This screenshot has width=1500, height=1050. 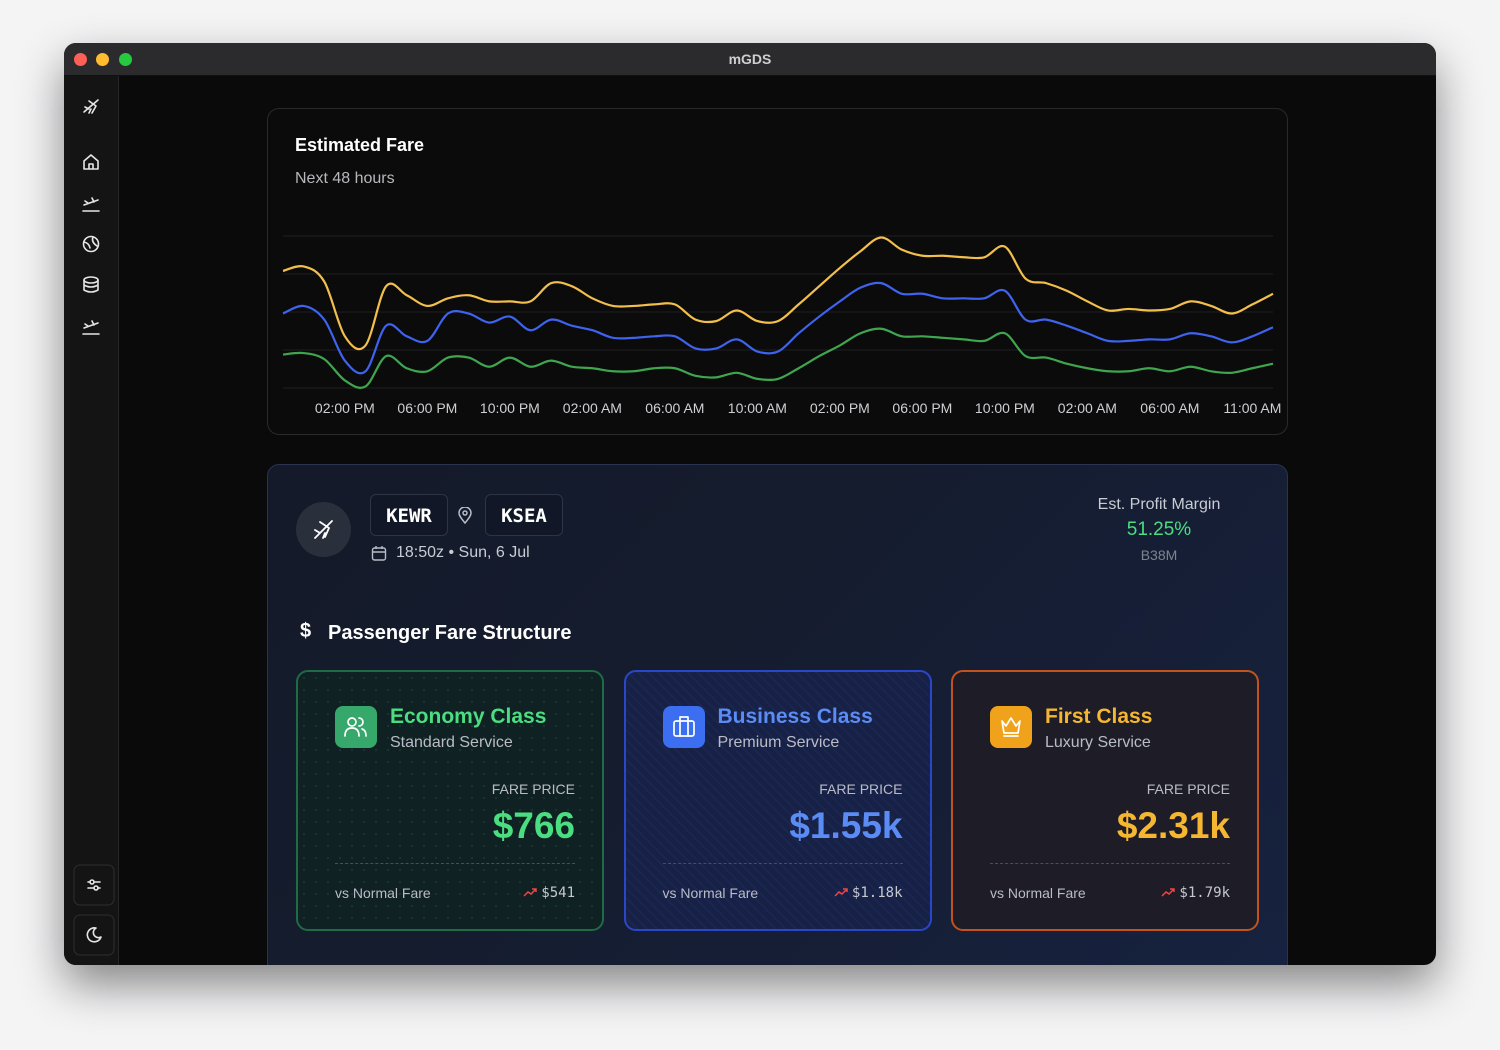 I want to click on settings-icon, so click(x=94, y=885).